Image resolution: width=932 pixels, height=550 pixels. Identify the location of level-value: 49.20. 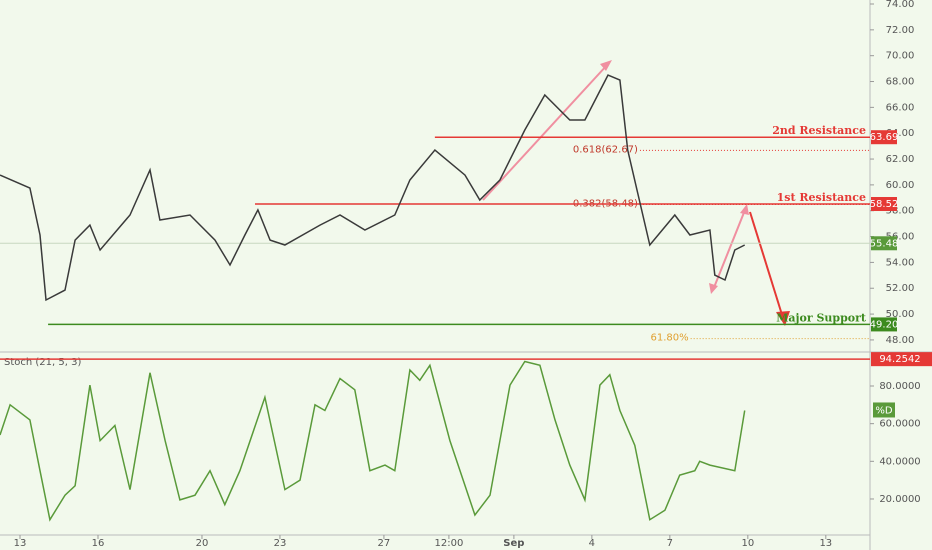
(884, 324).